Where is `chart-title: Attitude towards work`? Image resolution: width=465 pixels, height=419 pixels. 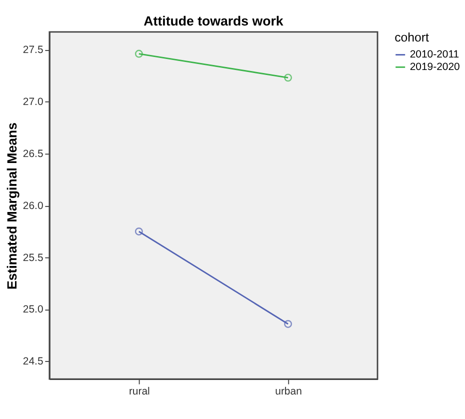
chart-title: Attitude towards work is located at coordinates (214, 20).